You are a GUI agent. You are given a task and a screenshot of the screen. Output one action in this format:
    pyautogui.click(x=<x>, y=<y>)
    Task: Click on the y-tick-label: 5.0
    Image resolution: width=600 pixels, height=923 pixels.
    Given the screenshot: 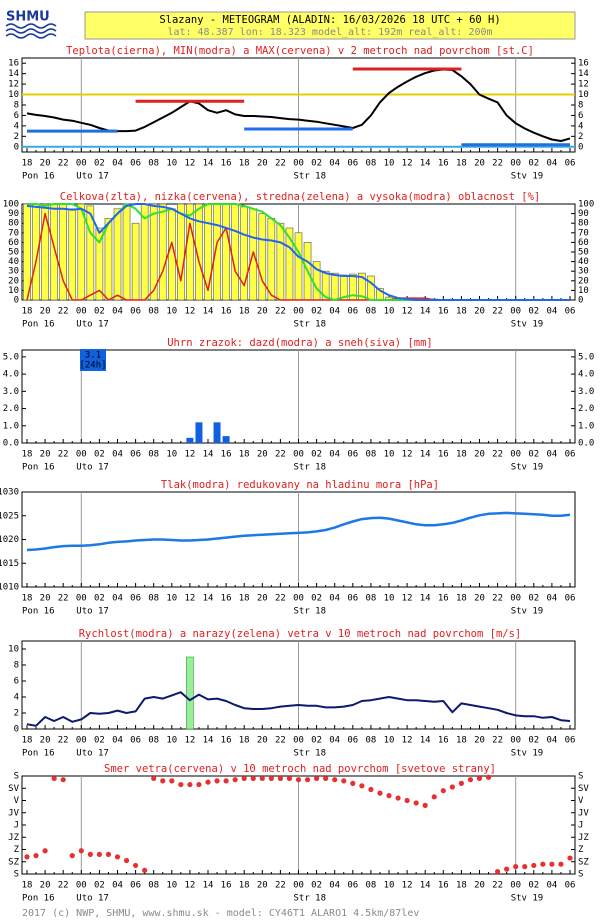 What is the action you would take?
    pyautogui.click(x=586, y=357)
    